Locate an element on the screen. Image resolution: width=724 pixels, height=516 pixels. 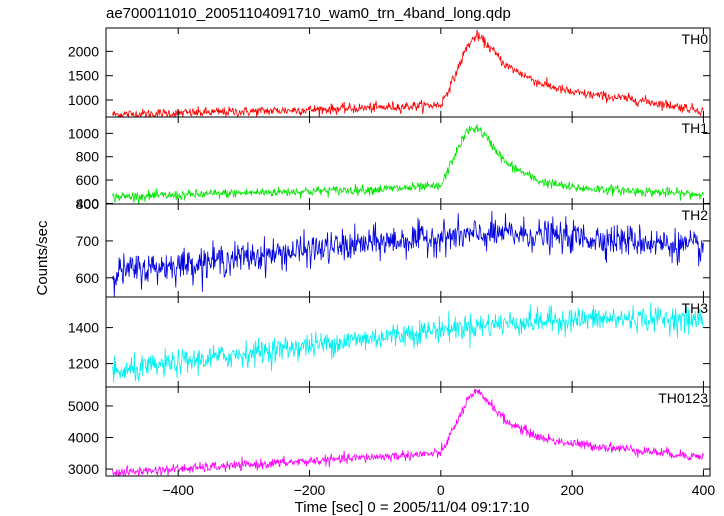
series-line-th3 is located at coordinates (408, 342).